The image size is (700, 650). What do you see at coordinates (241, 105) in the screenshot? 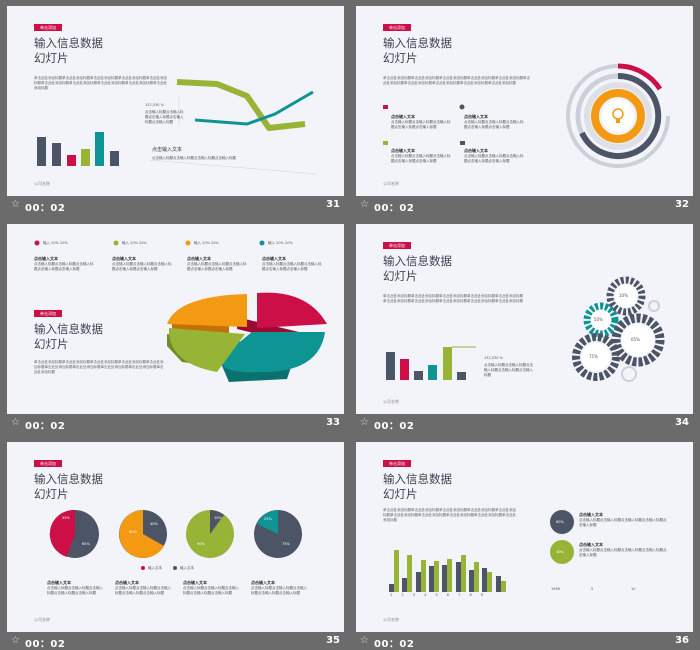
I see `green-line` at bounding box center [241, 105].